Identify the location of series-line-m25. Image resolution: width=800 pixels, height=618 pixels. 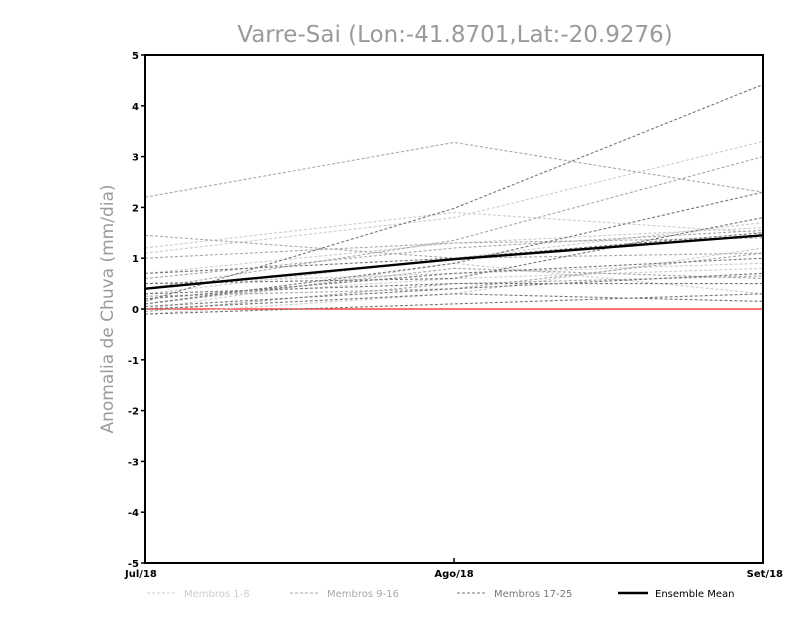
(454, 290).